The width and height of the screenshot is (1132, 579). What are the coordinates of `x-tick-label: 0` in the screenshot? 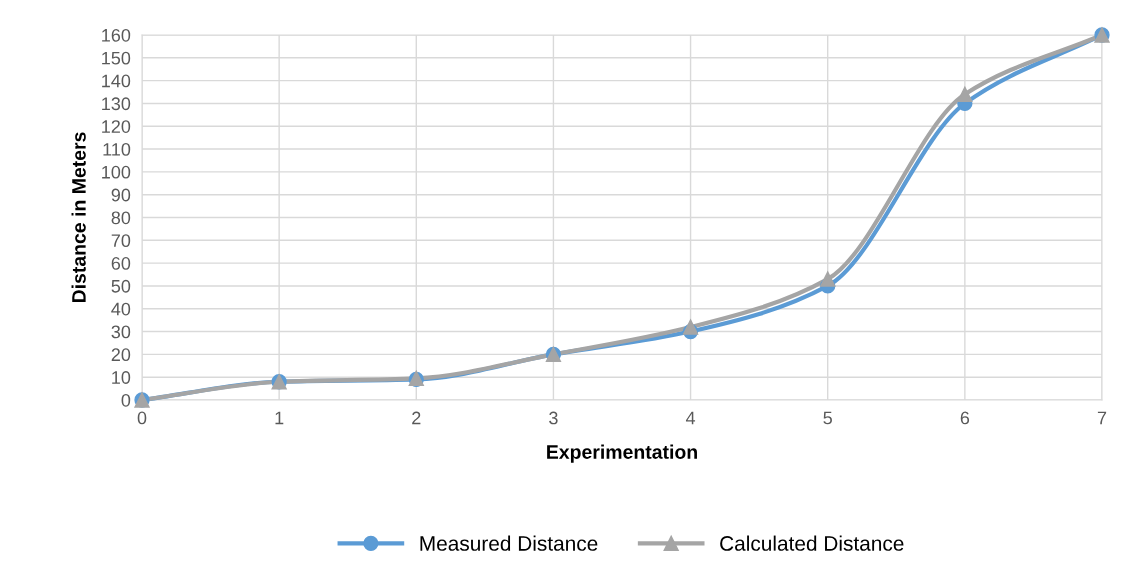 It's located at (142, 418).